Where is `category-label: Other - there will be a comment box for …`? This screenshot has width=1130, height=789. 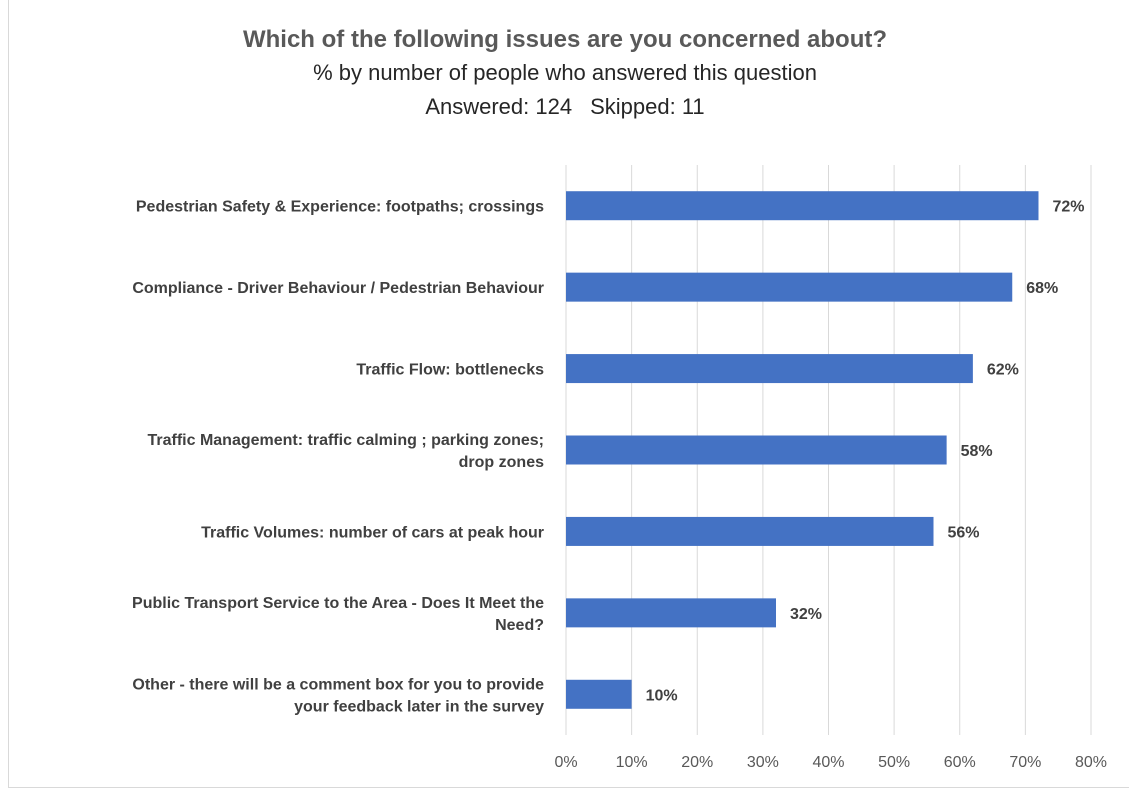
category-label: Other - there will be a comment box for … is located at coordinates (338, 695).